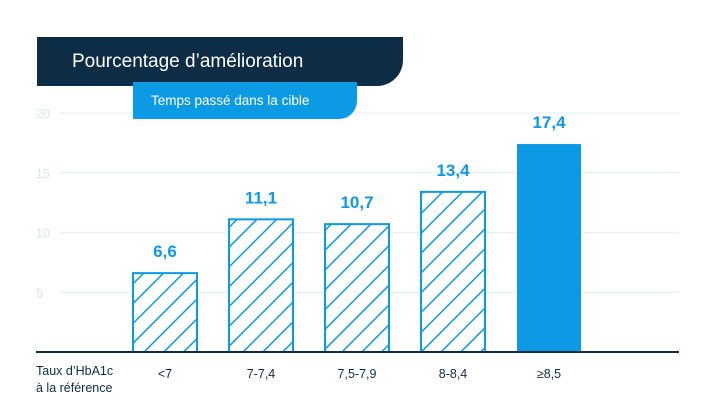  Describe the element at coordinates (165, 374) in the screenshot. I see `x-tick-label: <7` at that location.